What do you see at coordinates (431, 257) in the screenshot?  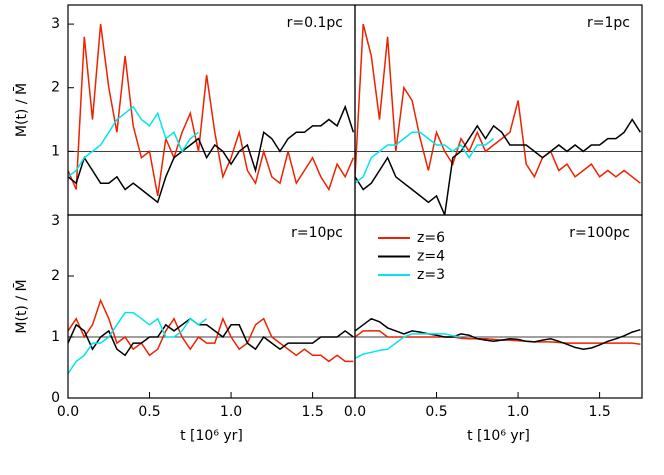 I see `legend-label: z=4` at bounding box center [431, 257].